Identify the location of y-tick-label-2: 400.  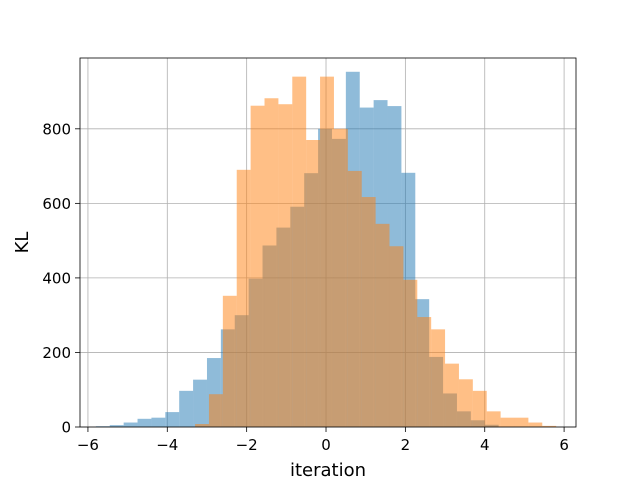
(56, 278).